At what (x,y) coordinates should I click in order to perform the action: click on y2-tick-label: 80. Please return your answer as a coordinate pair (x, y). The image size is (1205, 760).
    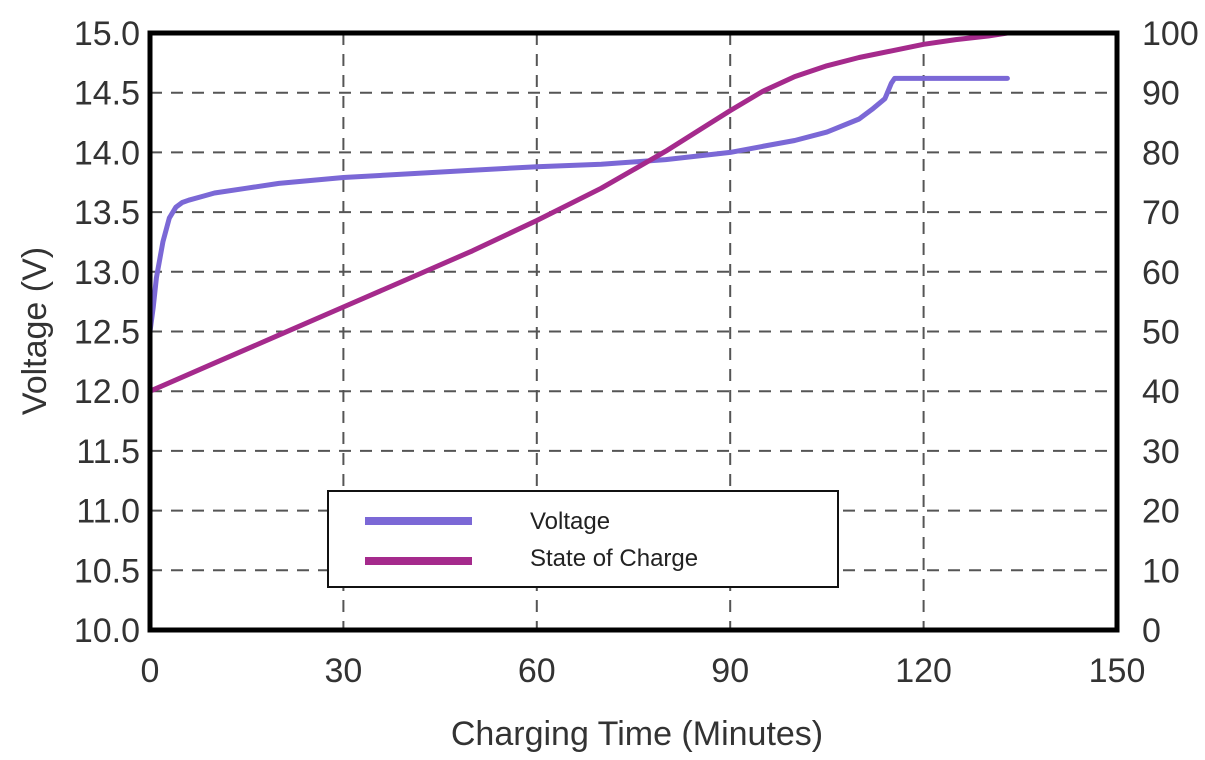
    Looking at the image, I should click on (1161, 153).